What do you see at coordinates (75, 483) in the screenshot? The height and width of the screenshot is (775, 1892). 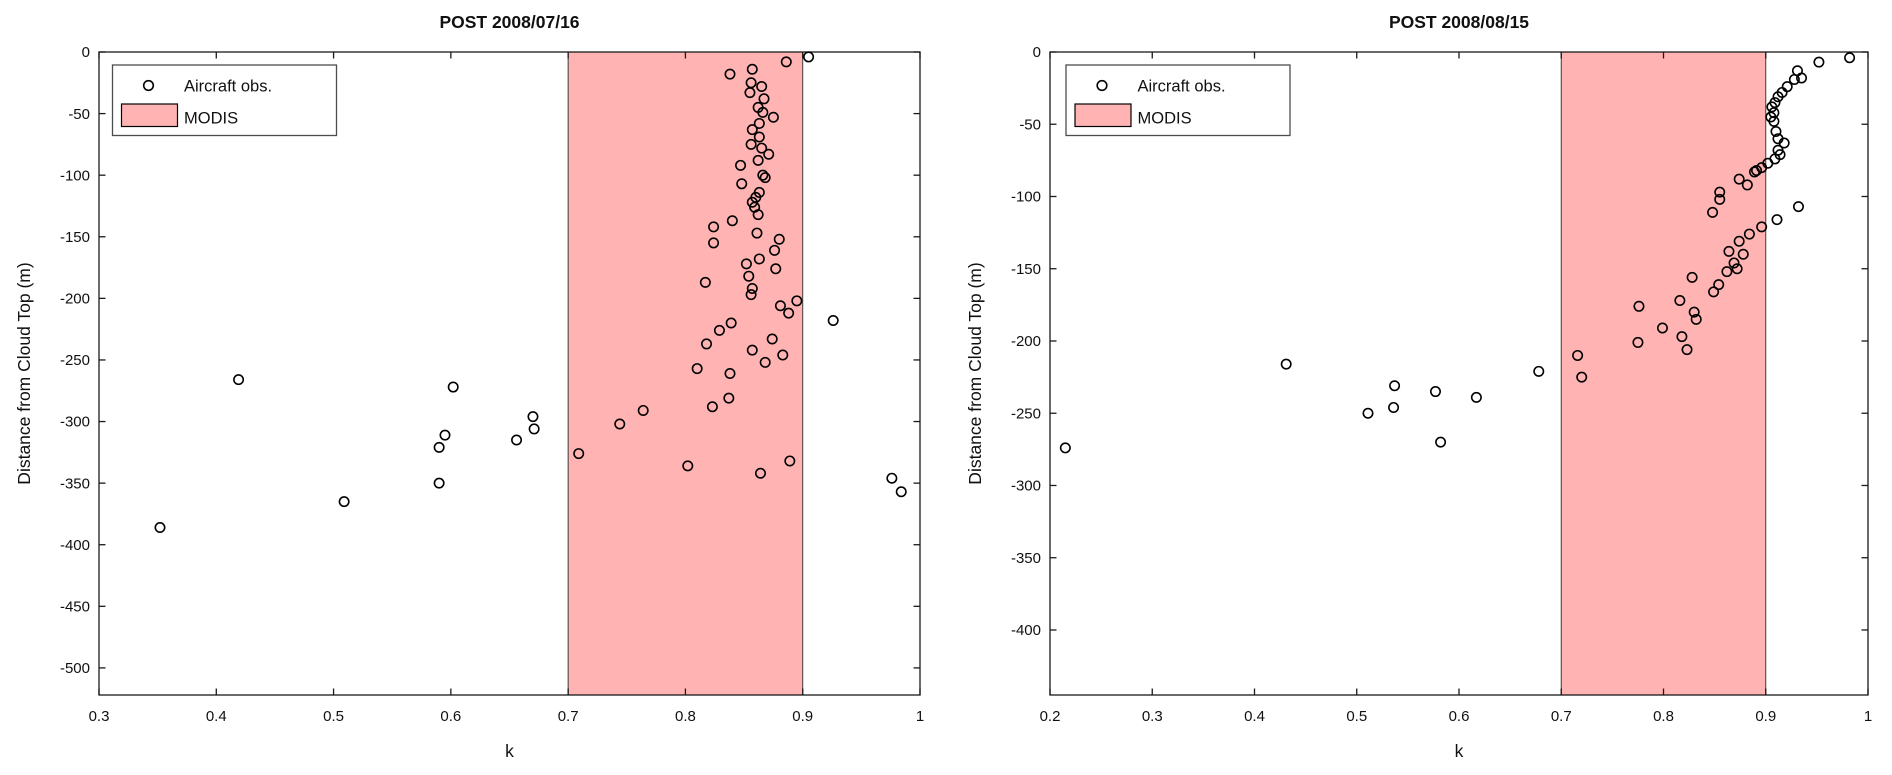 I see `y-tick-label: -350` at bounding box center [75, 483].